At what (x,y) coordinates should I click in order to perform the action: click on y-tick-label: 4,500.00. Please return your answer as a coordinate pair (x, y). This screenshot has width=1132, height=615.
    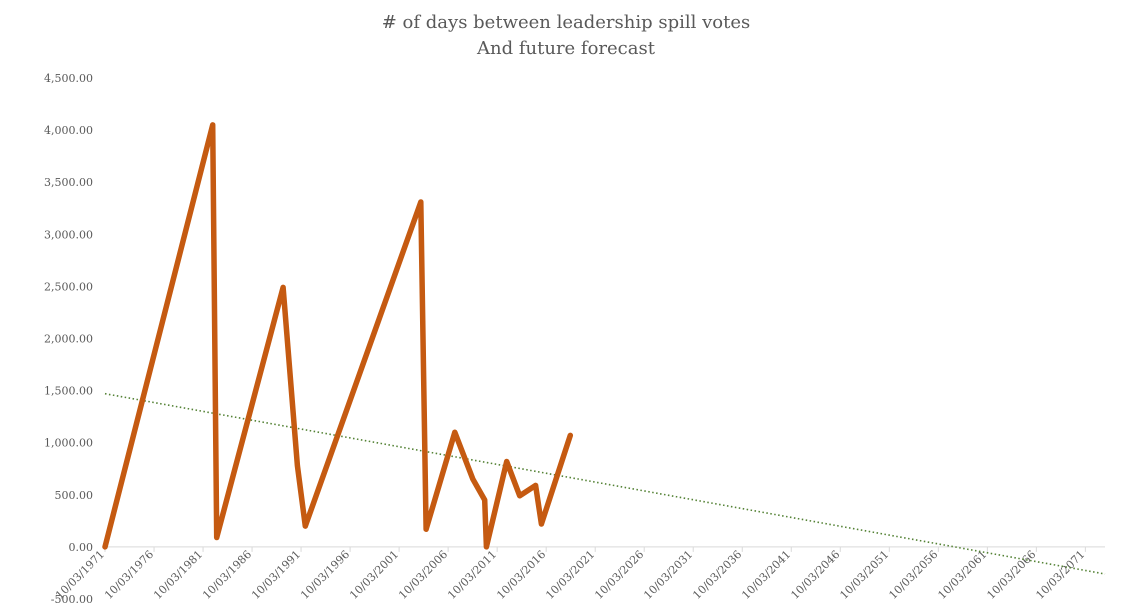
    Looking at the image, I should click on (68, 78).